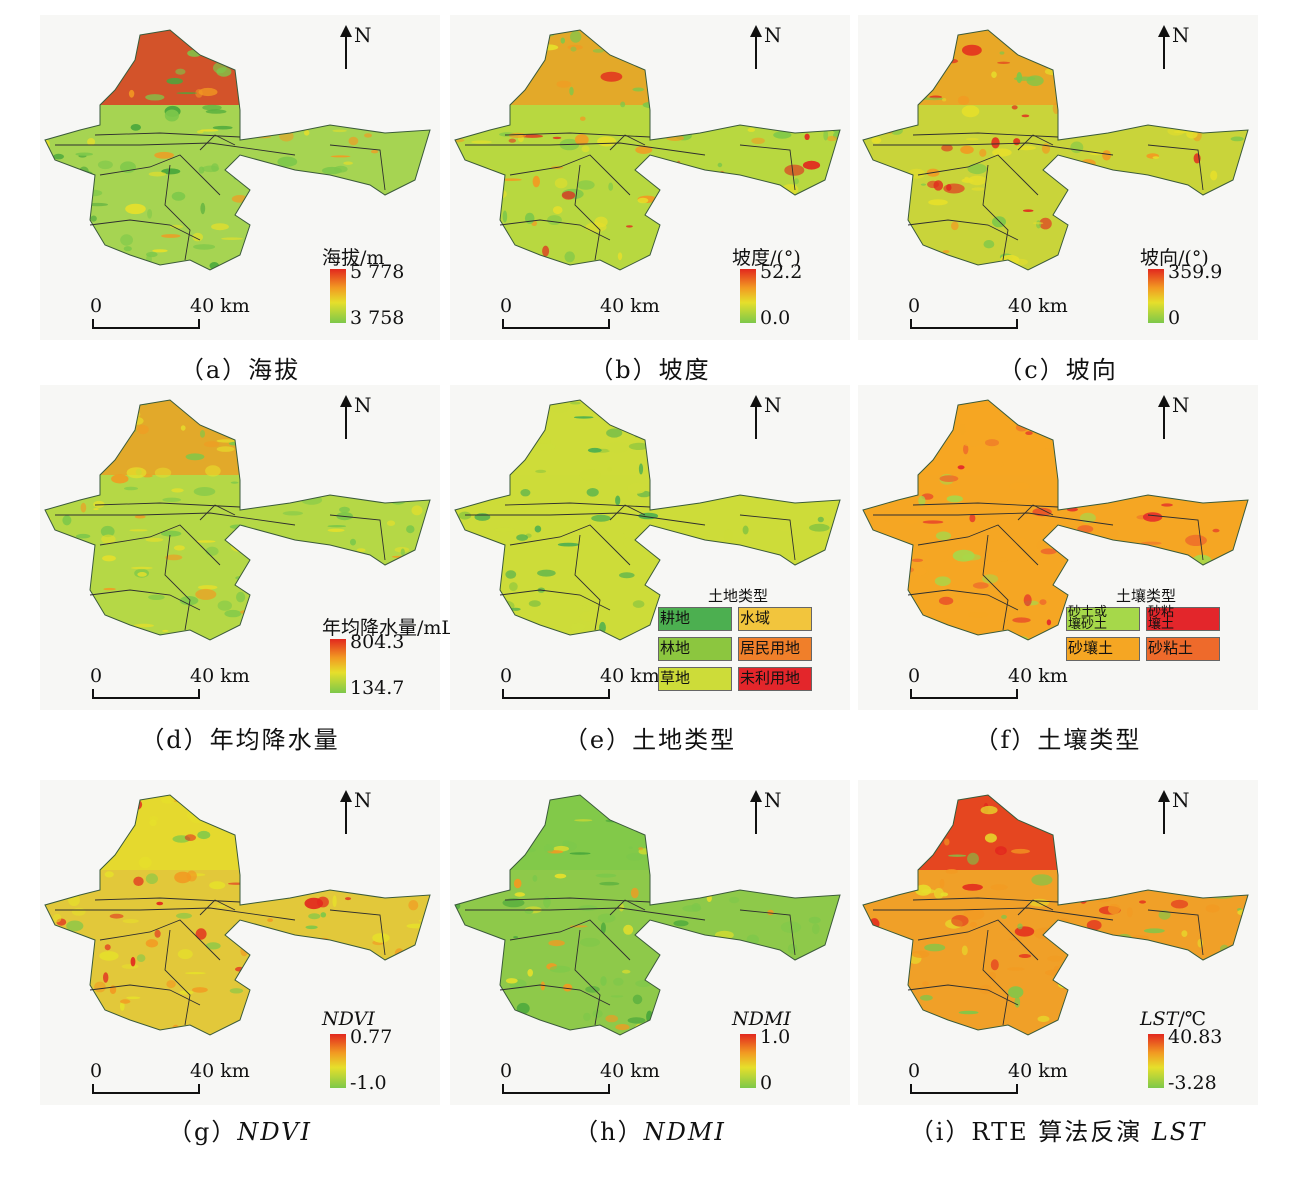  What do you see at coordinates (1058, 740) in the screenshot?
I see `caption-f: （f）土壤类型` at bounding box center [1058, 740].